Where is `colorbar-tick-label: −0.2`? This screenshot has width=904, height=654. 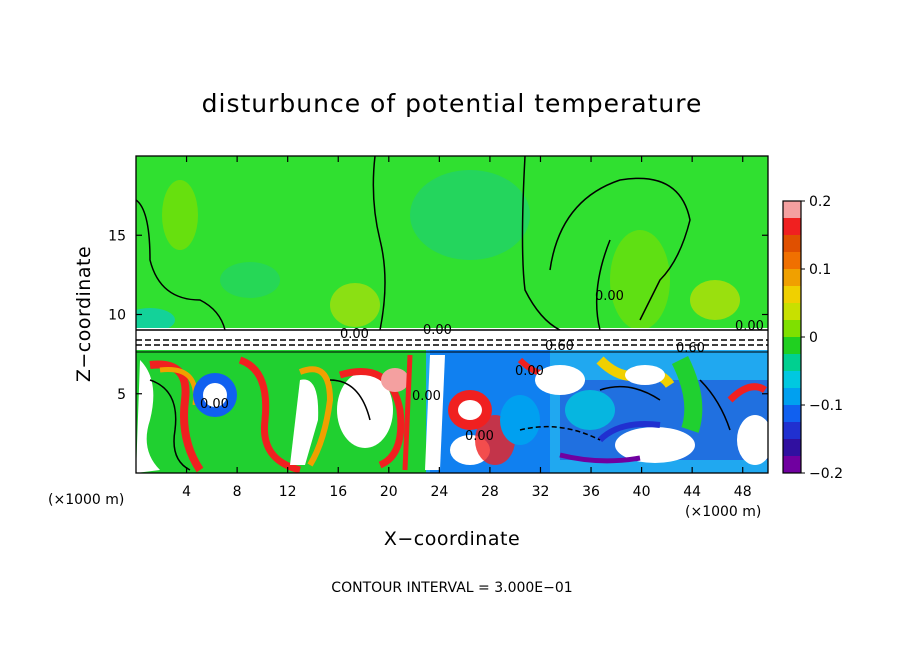 colorbar-tick-label: −0.2 is located at coordinates (826, 474).